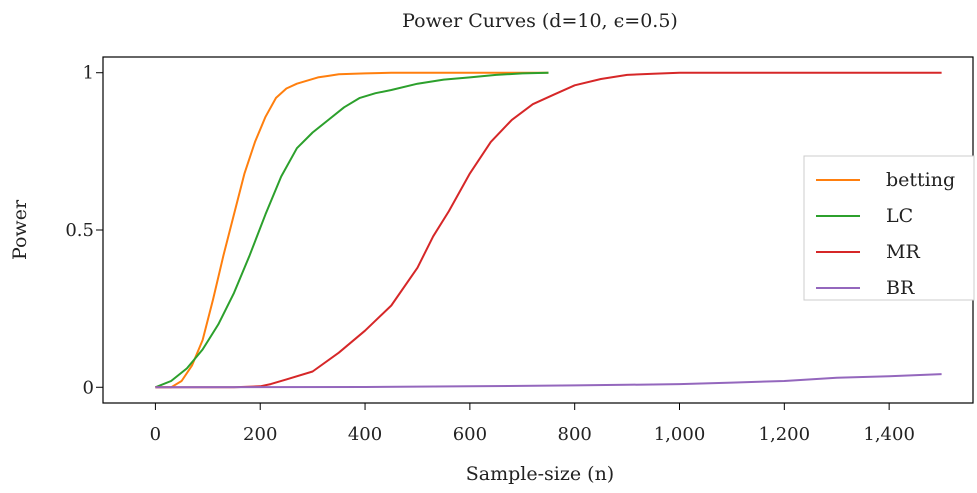 The width and height of the screenshot is (977, 493). I want to click on x-tick-label: 1,400, so click(889, 434).